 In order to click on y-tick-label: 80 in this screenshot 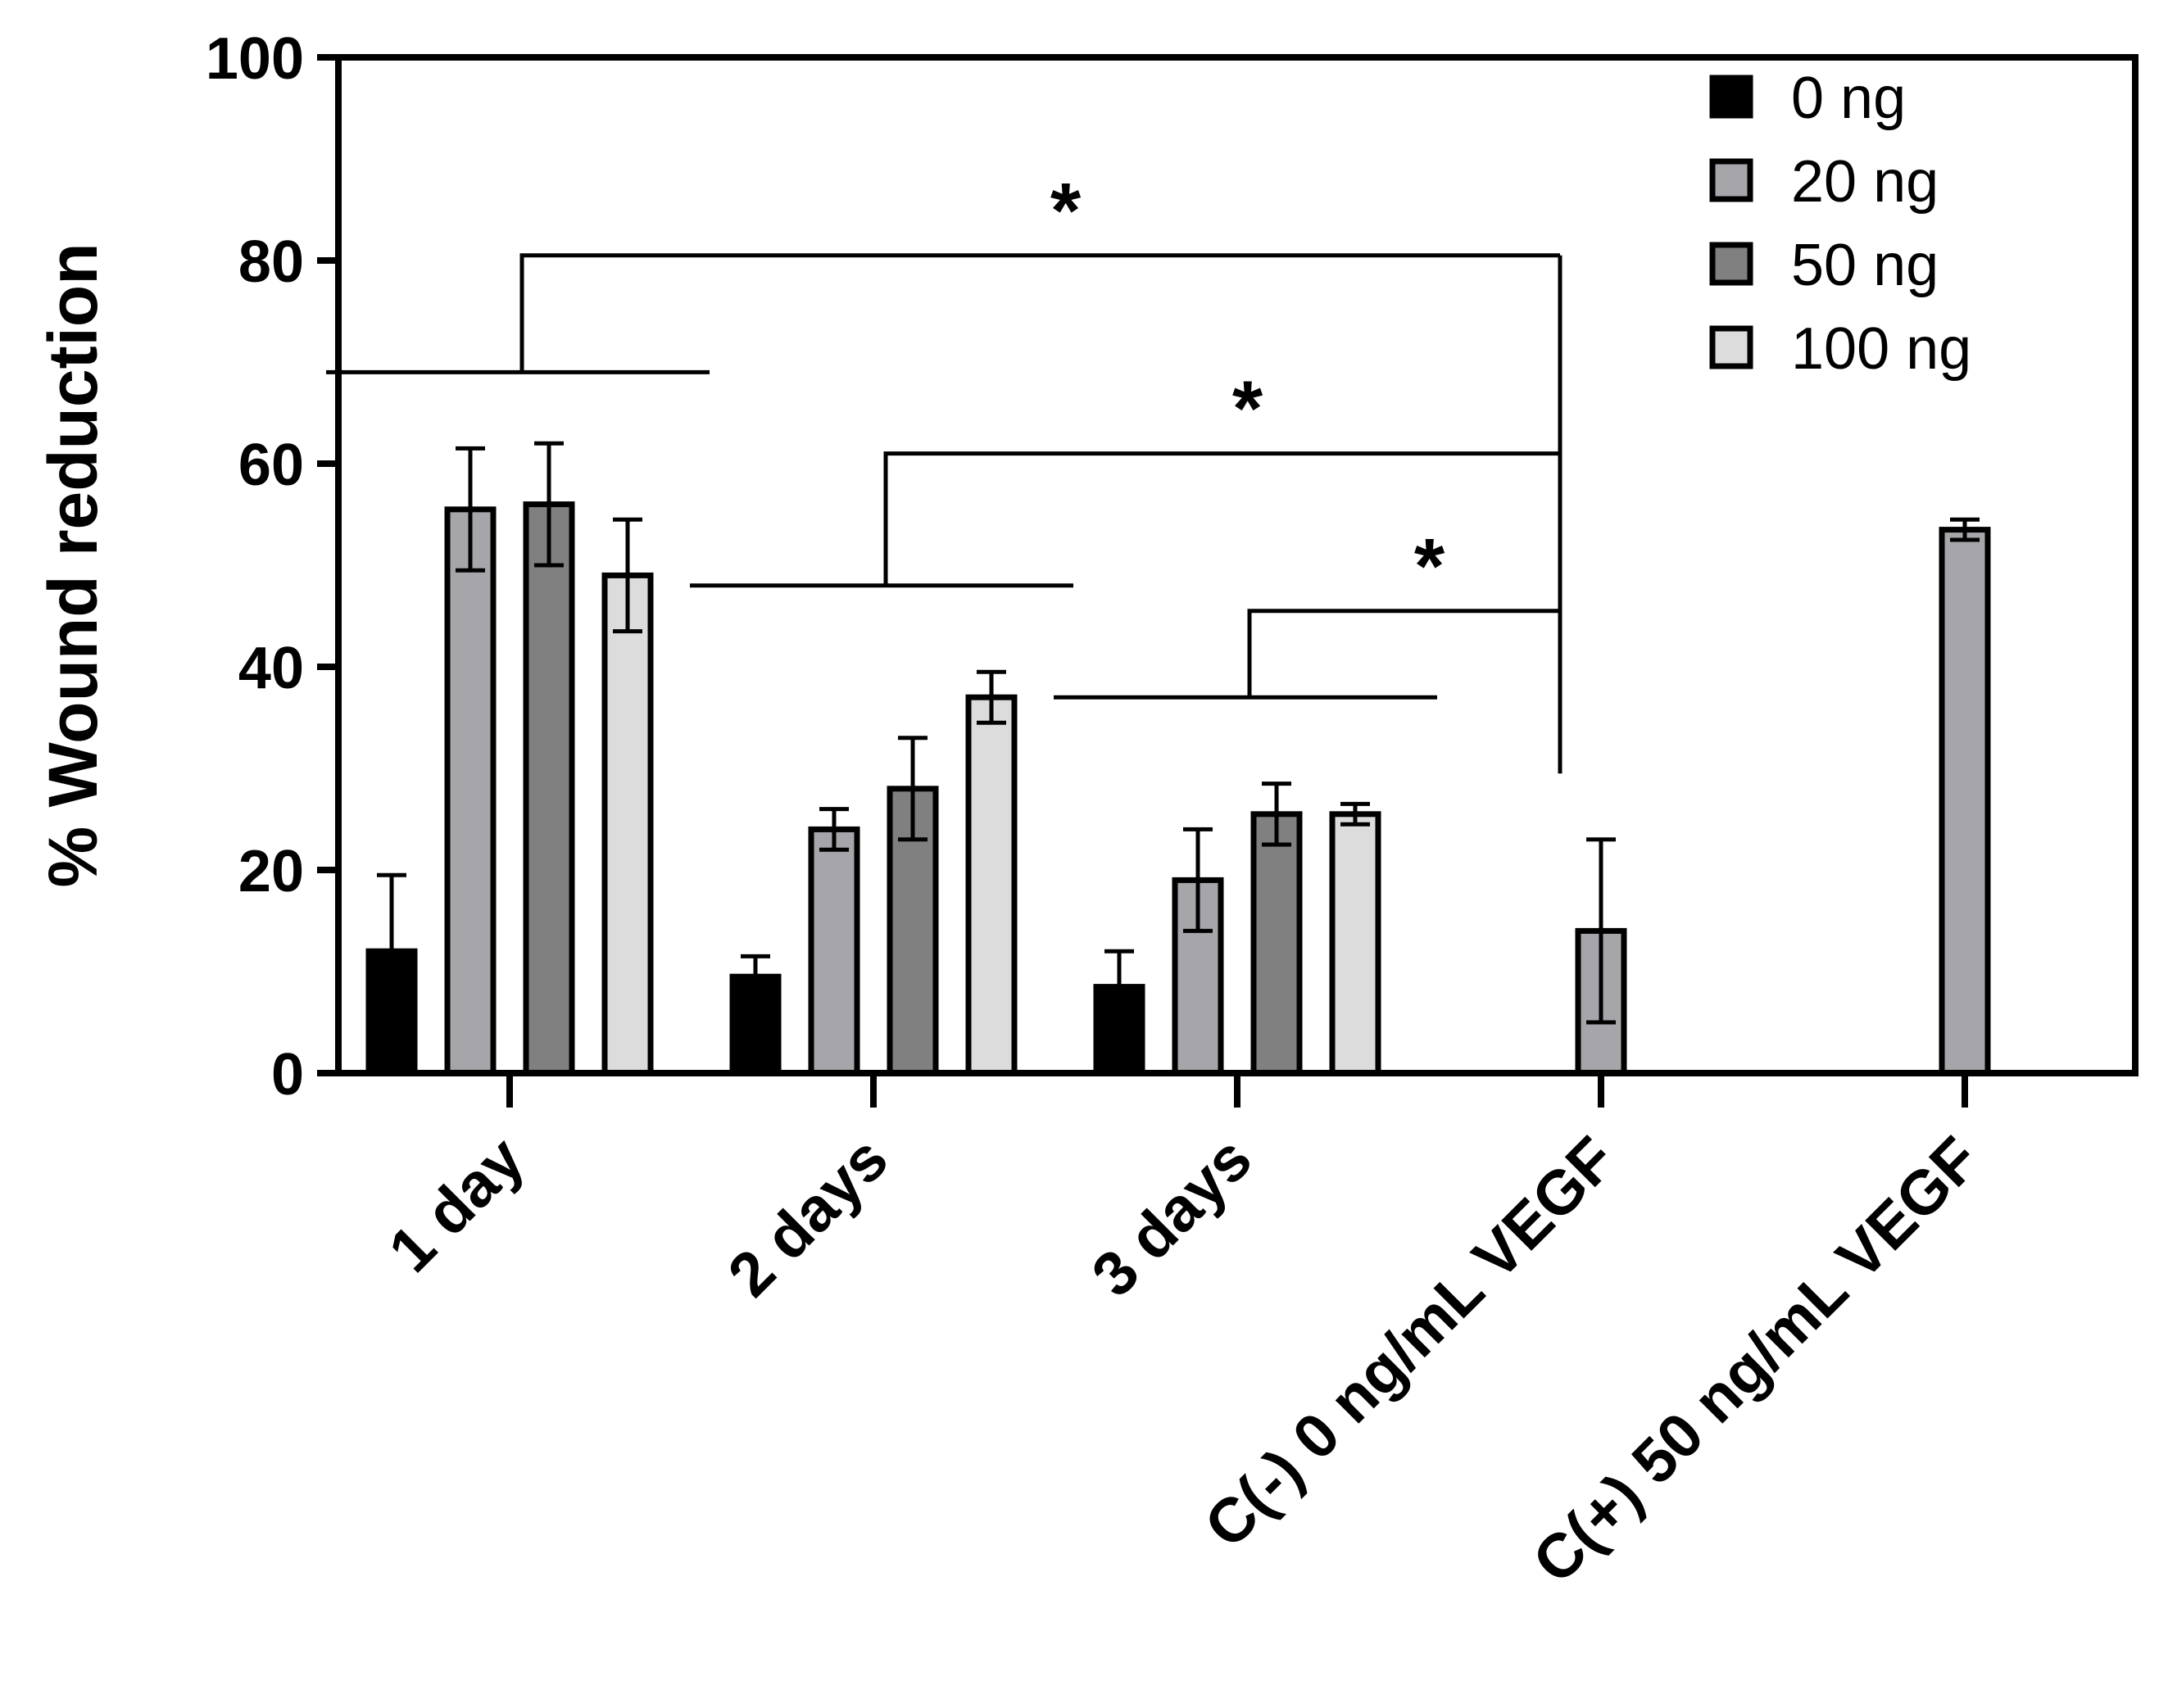, I will do `click(271, 262)`.